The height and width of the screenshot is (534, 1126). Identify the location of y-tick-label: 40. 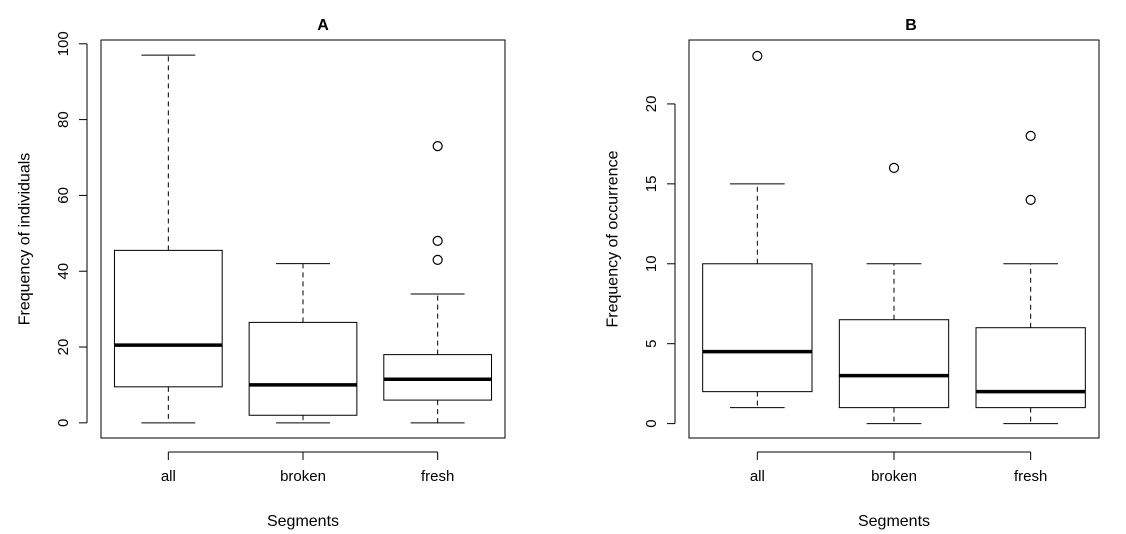
(63, 271).